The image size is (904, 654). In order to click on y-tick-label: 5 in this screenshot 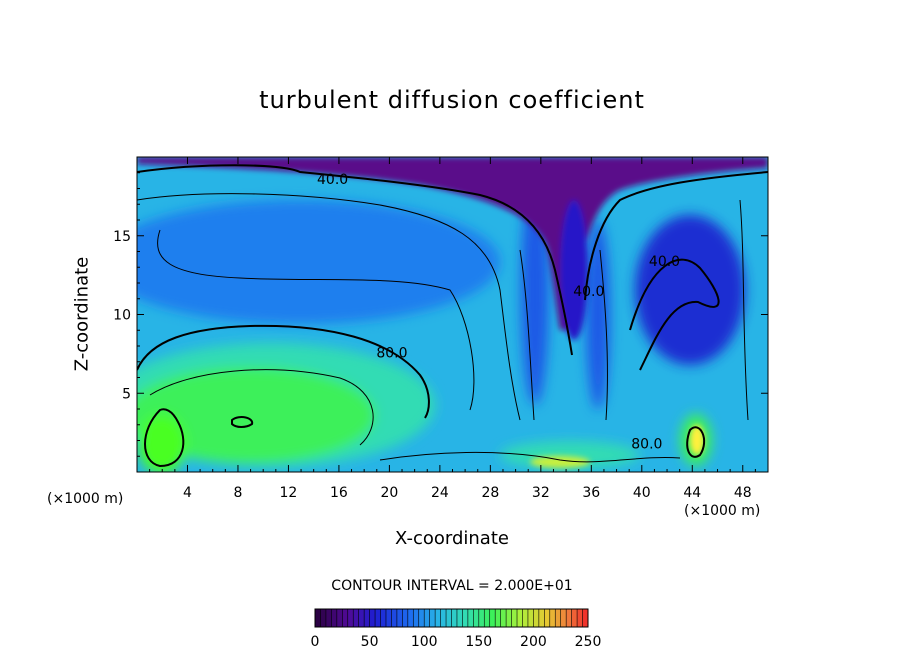, I will do `click(126, 394)`.